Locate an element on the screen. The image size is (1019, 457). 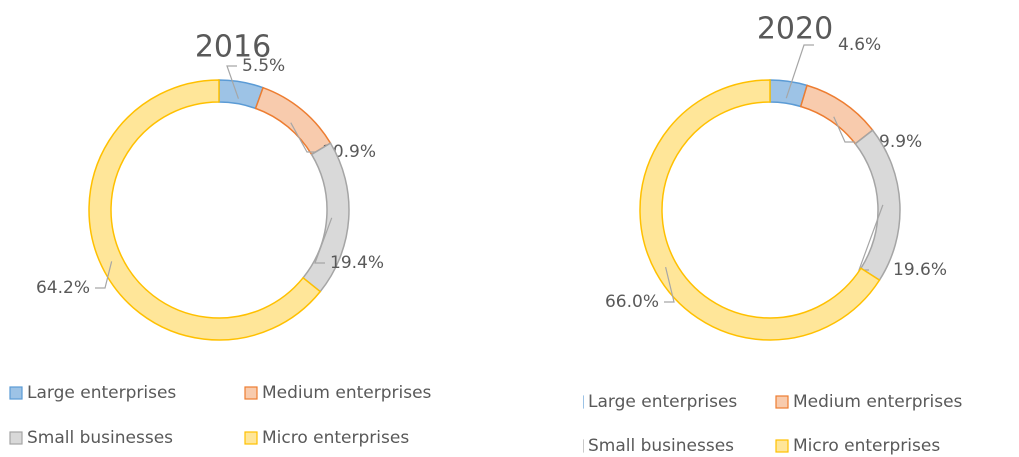
chart-title: 2020 is located at coordinates (795, 29).